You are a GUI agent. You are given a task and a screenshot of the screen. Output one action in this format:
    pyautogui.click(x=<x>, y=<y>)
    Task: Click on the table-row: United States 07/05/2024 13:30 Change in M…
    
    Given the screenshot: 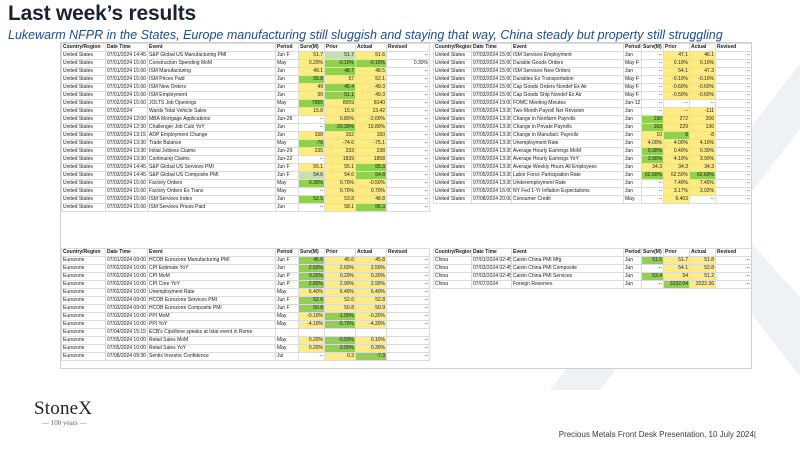 What is the action you would take?
    pyautogui.click(x=592, y=135)
    